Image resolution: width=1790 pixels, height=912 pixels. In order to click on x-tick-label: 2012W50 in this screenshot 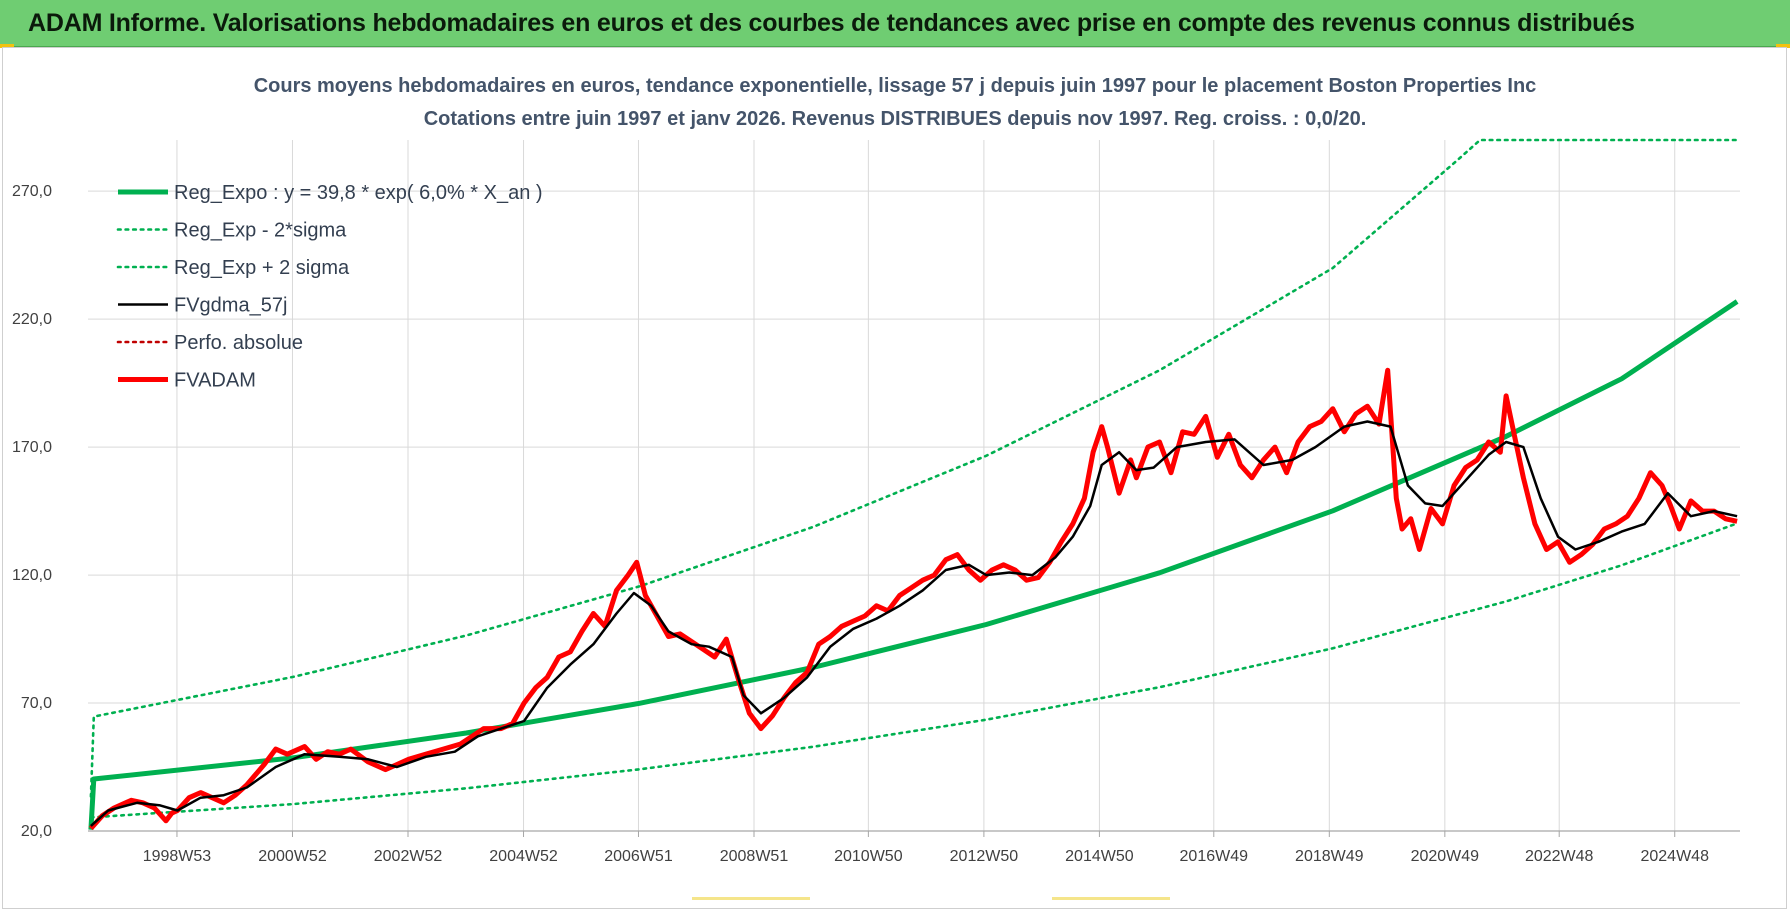, I will do `click(984, 856)`.